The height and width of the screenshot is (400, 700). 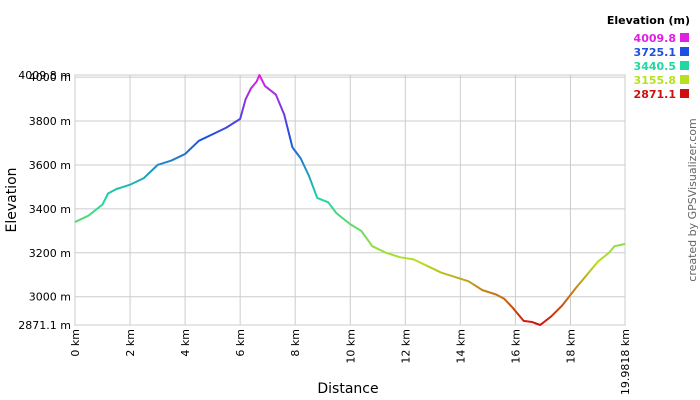 I want to click on y-tick-label: 3200 m, so click(x=50, y=253).